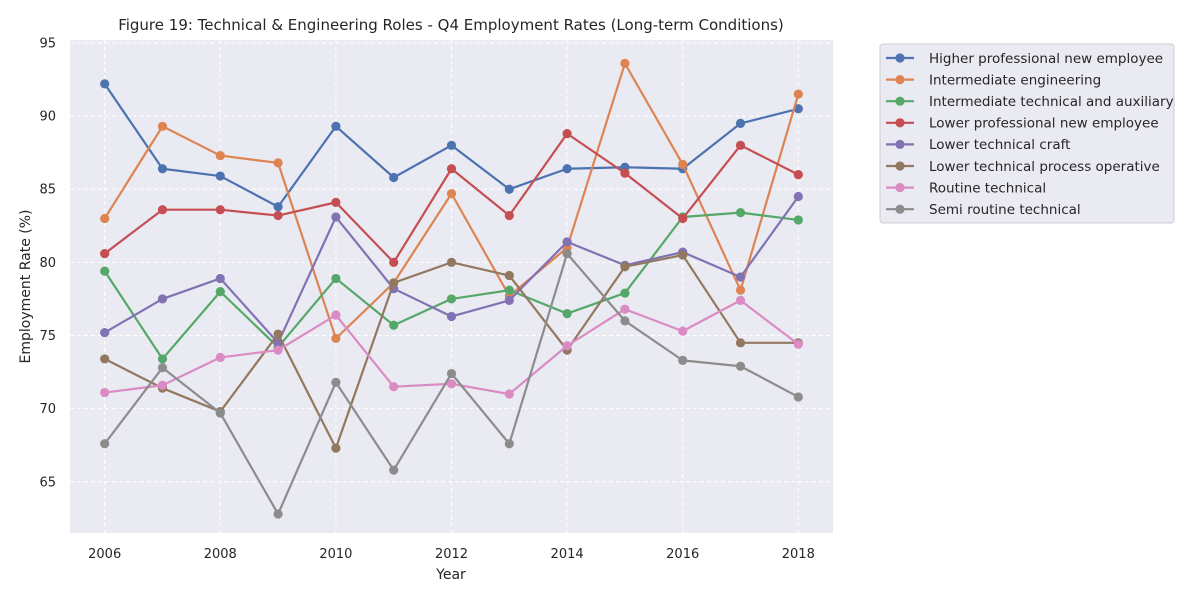 The height and width of the screenshot is (600, 1200). What do you see at coordinates (47, 482) in the screenshot?
I see `y-tick-label: 65` at bounding box center [47, 482].